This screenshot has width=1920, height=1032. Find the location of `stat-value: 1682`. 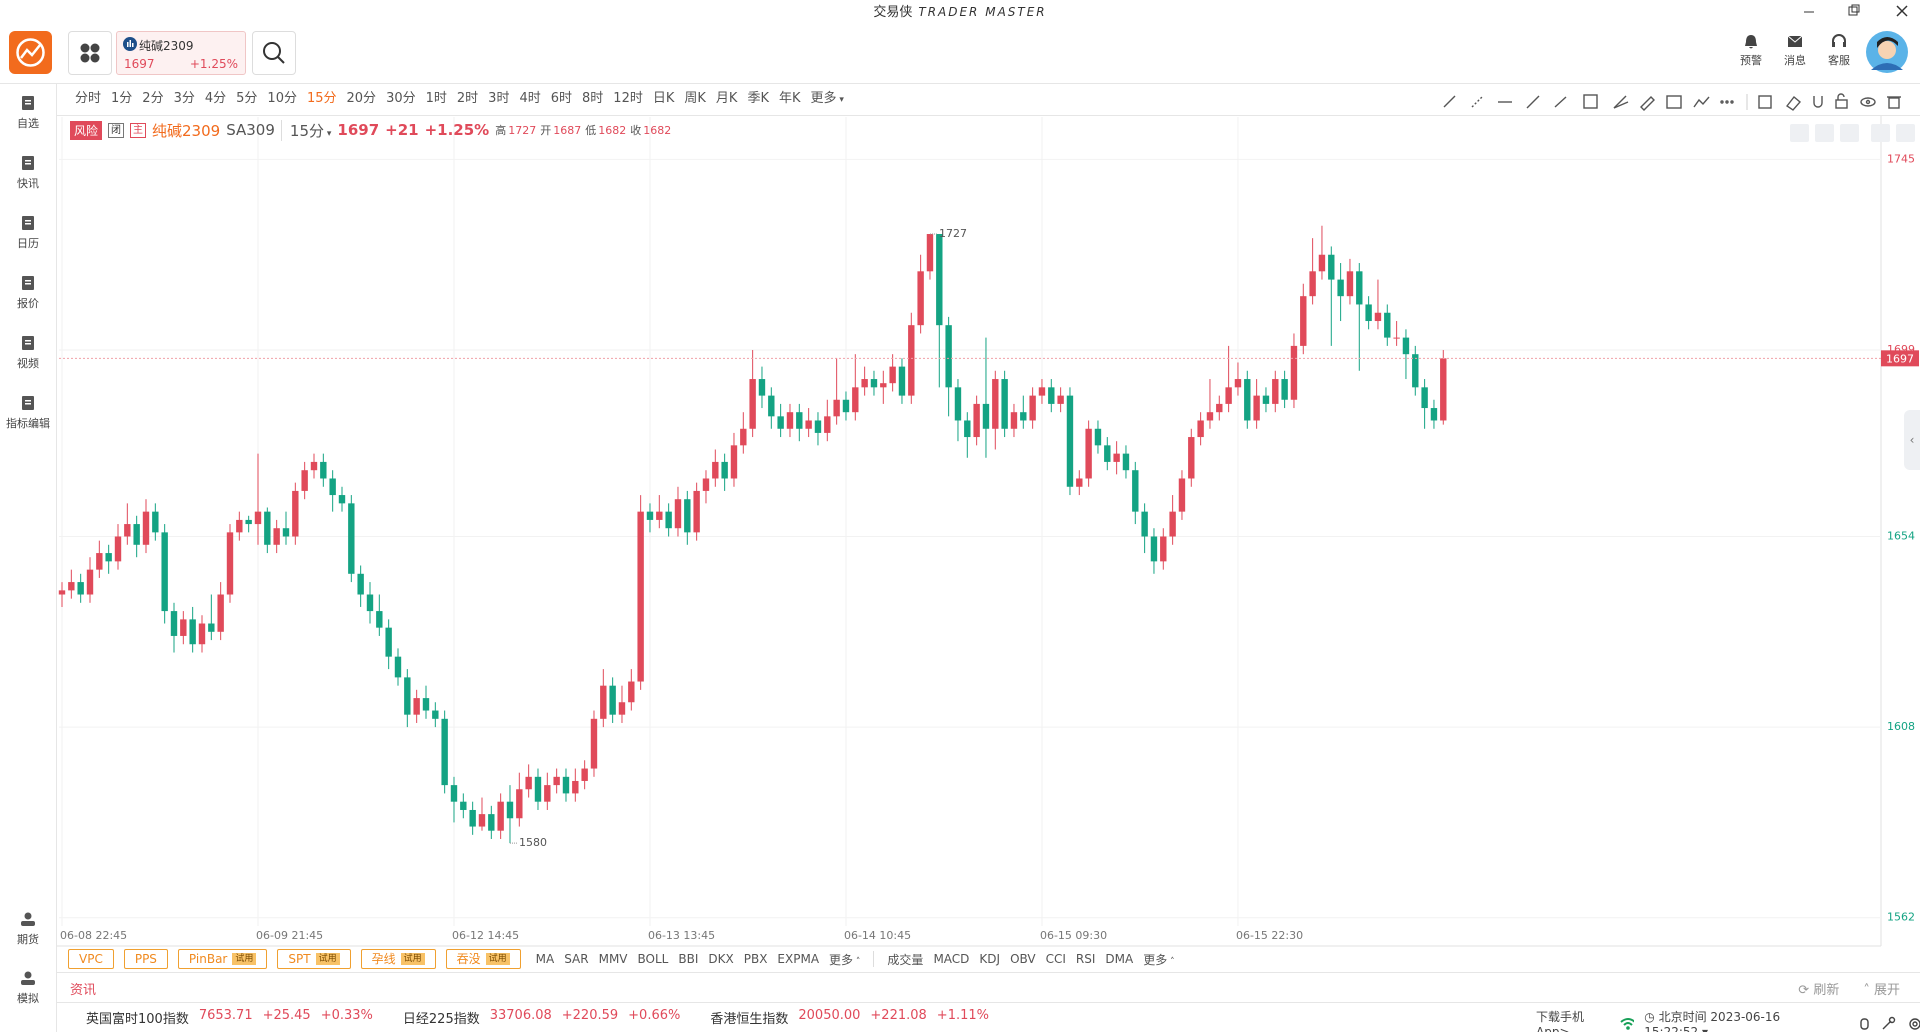

stat-value: 1682 is located at coordinates (657, 130).